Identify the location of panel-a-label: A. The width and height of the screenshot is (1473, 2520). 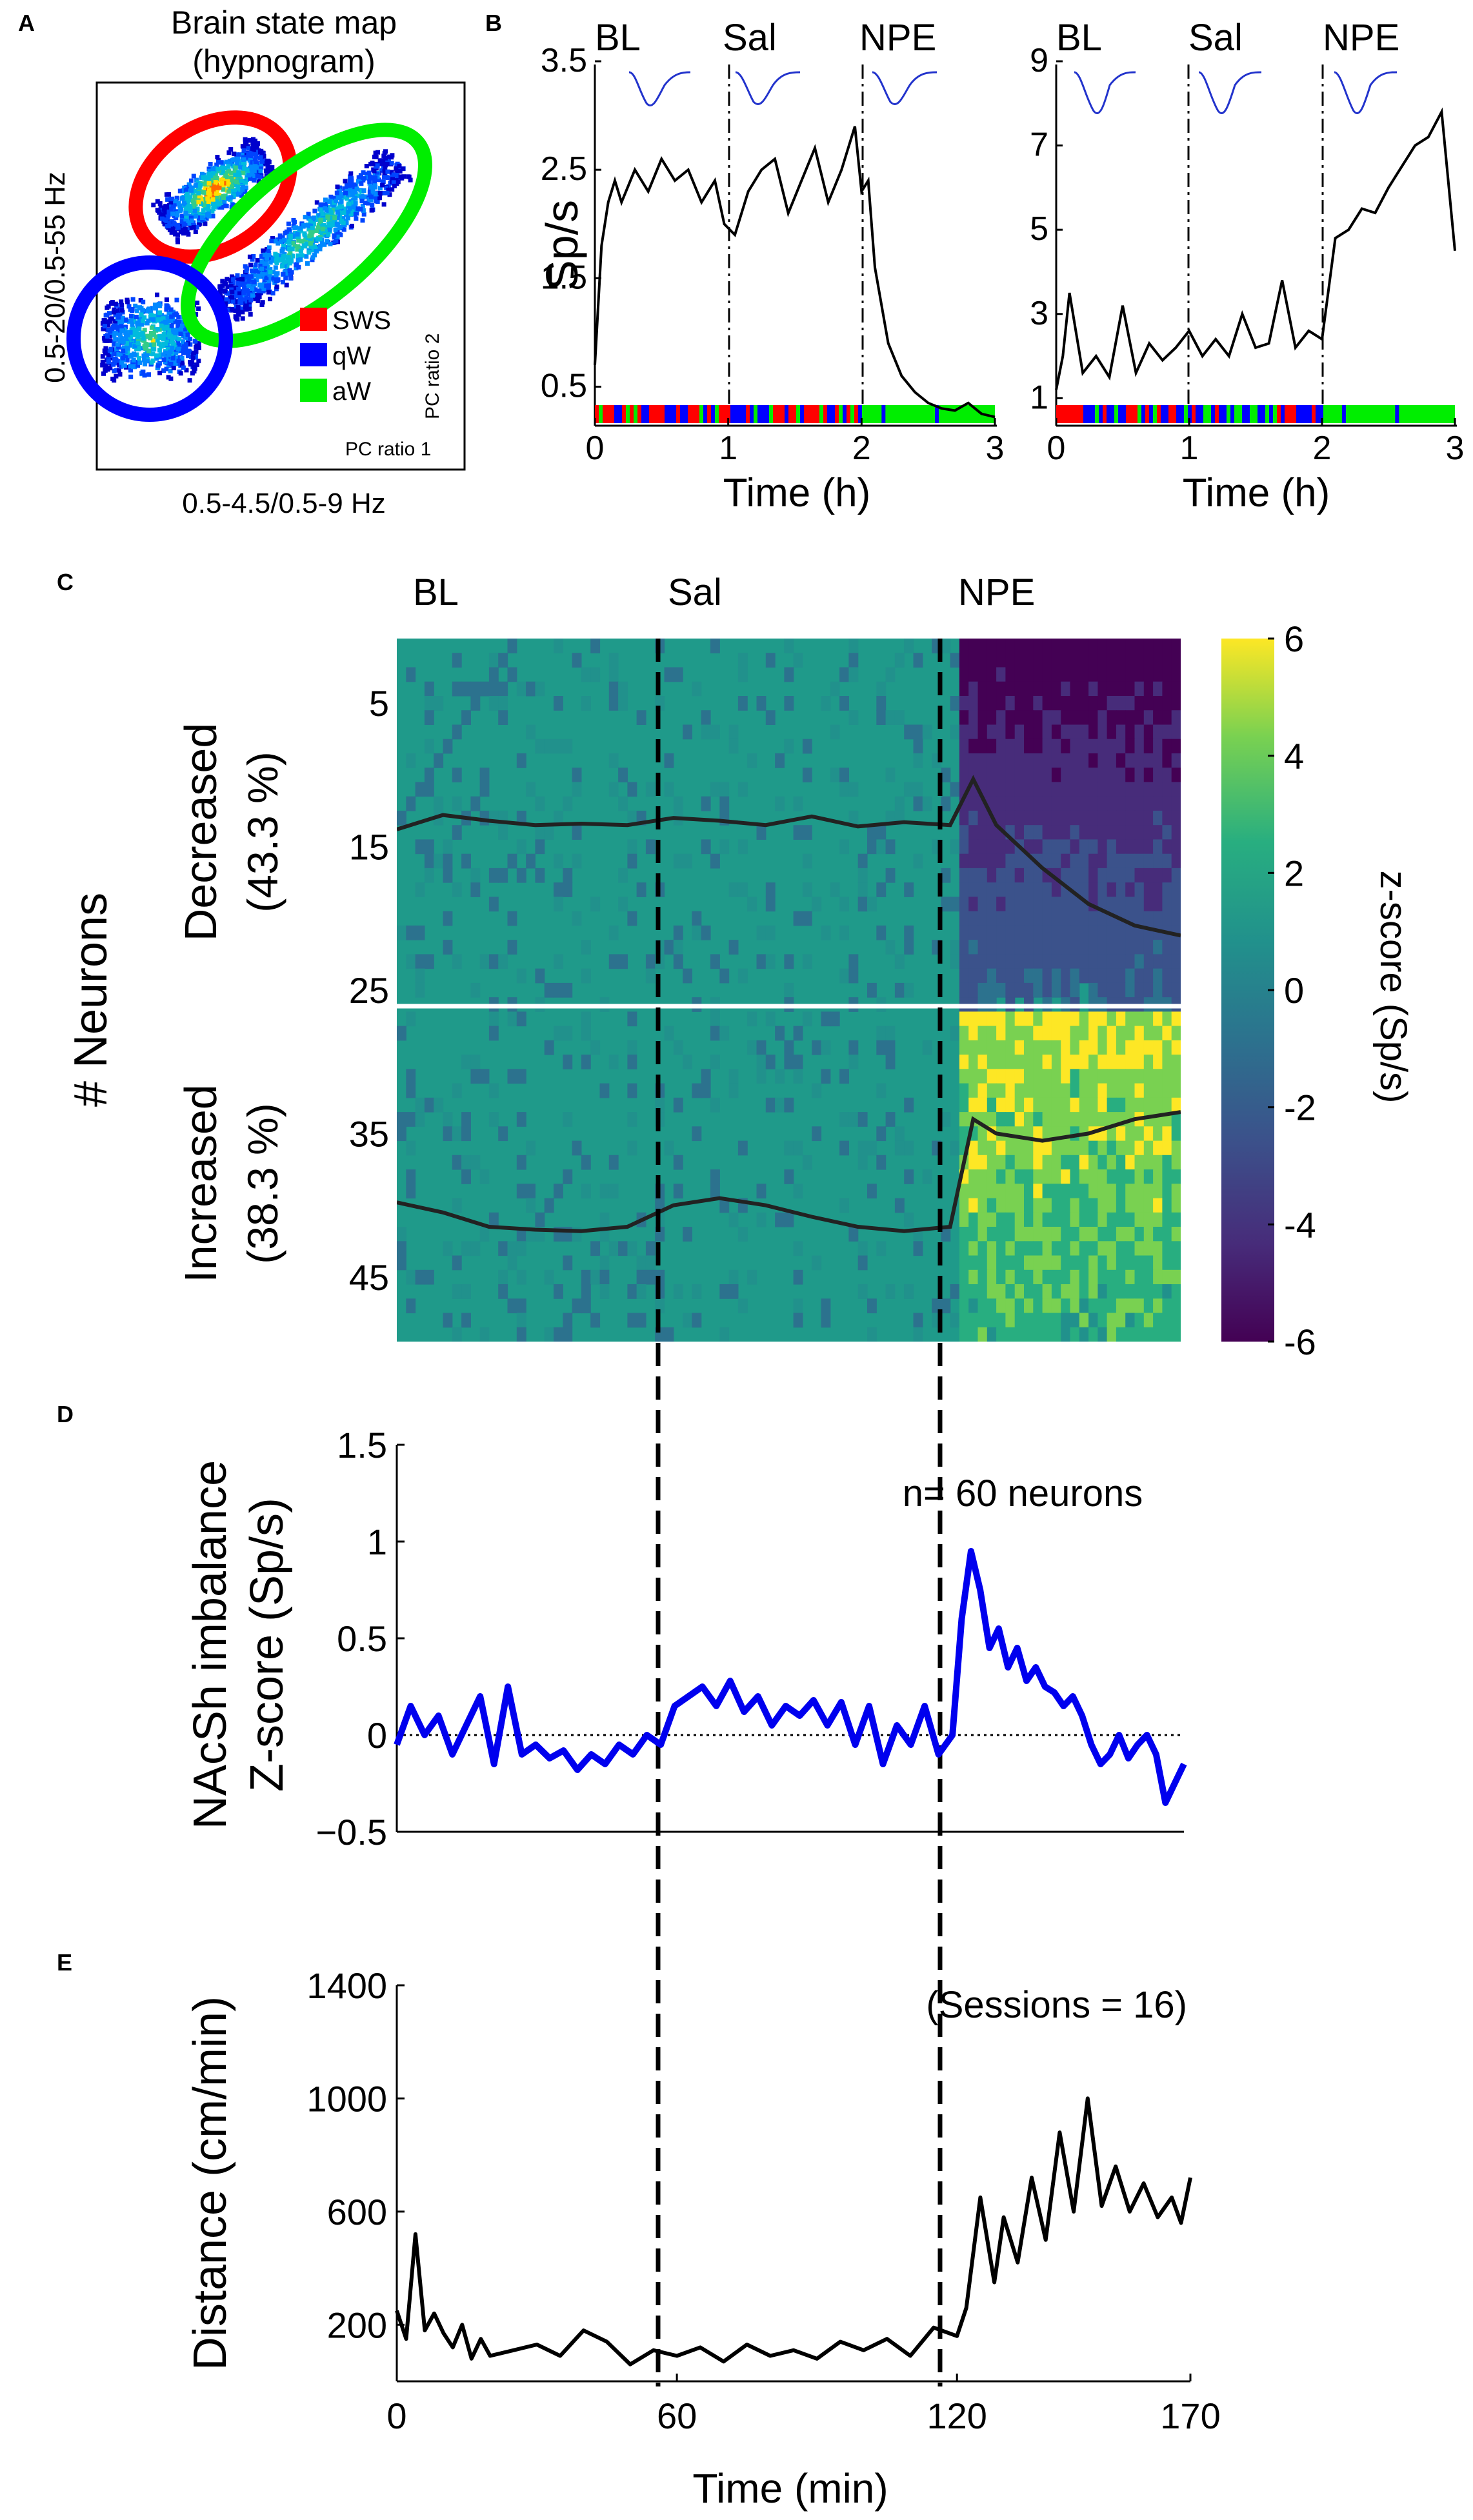
(26, 23).